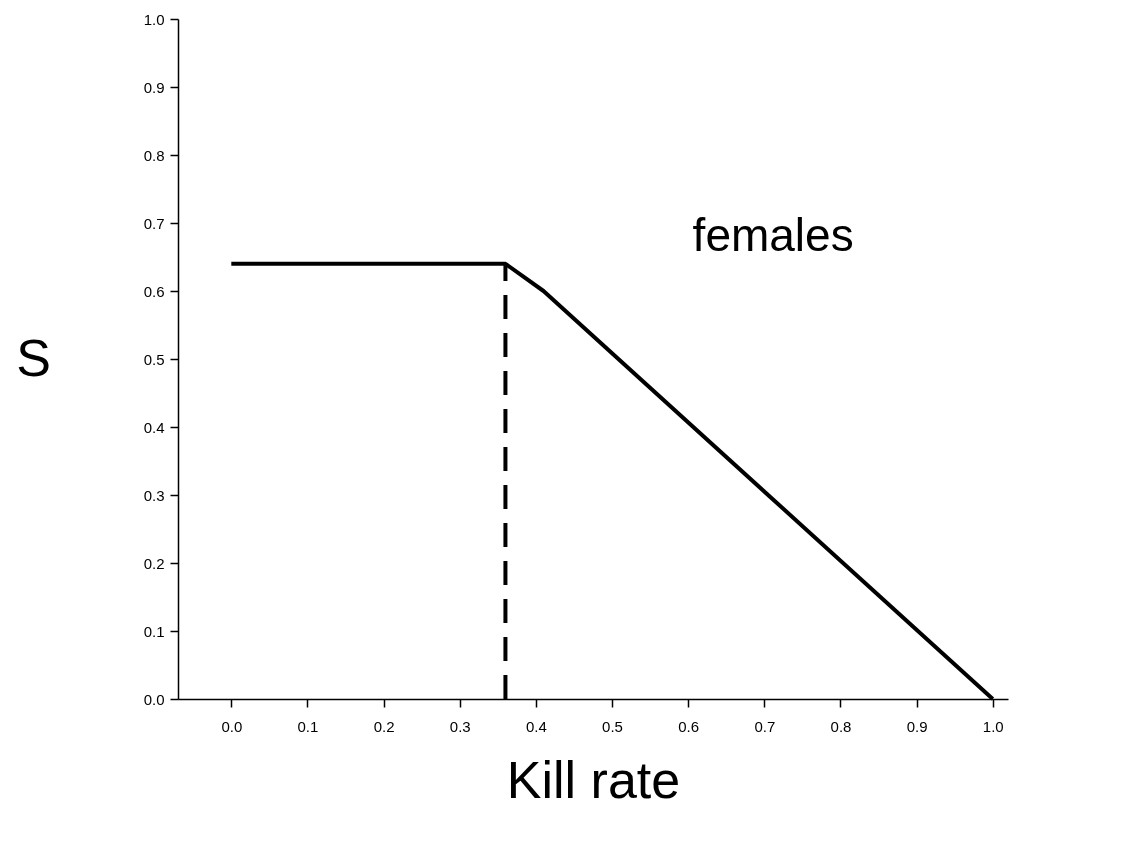 The height and width of the screenshot is (862, 1130). What do you see at coordinates (612, 726) in the screenshot?
I see `x-tick-label: 0.5` at bounding box center [612, 726].